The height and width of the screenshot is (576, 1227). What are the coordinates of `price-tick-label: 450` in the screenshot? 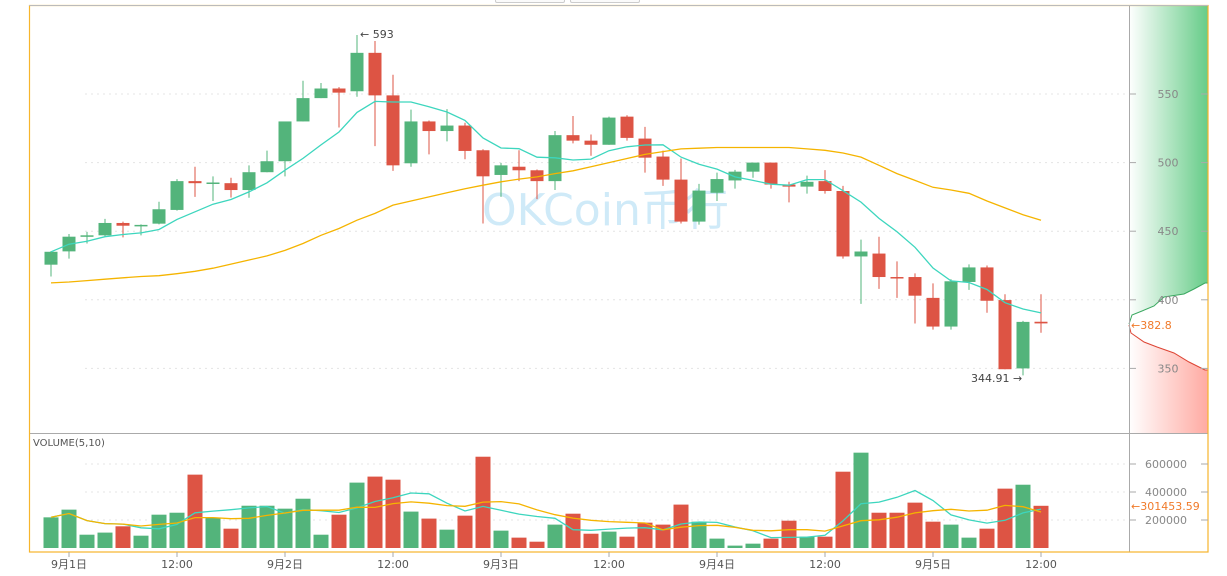 It's located at (1168, 231).